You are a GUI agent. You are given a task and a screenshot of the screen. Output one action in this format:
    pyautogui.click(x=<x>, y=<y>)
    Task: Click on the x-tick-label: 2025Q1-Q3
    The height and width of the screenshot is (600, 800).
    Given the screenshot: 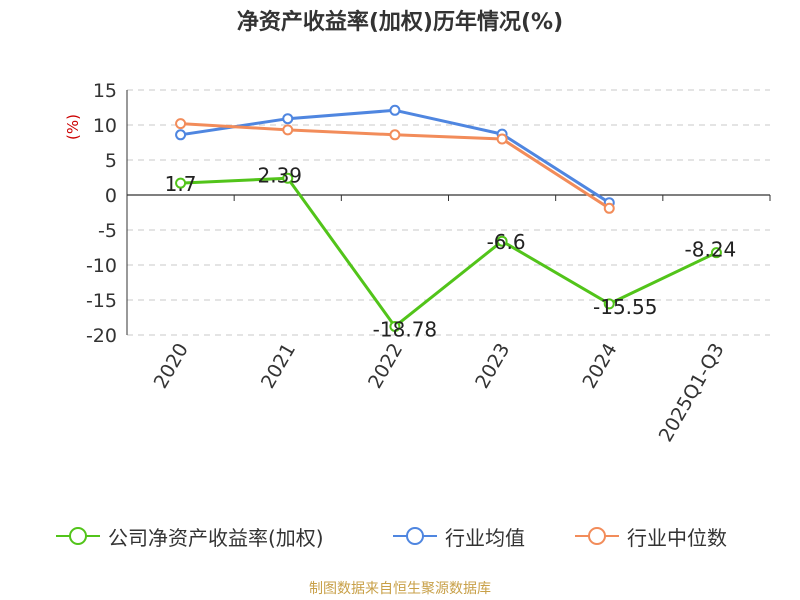 What is the action you would take?
    pyautogui.click(x=692, y=393)
    